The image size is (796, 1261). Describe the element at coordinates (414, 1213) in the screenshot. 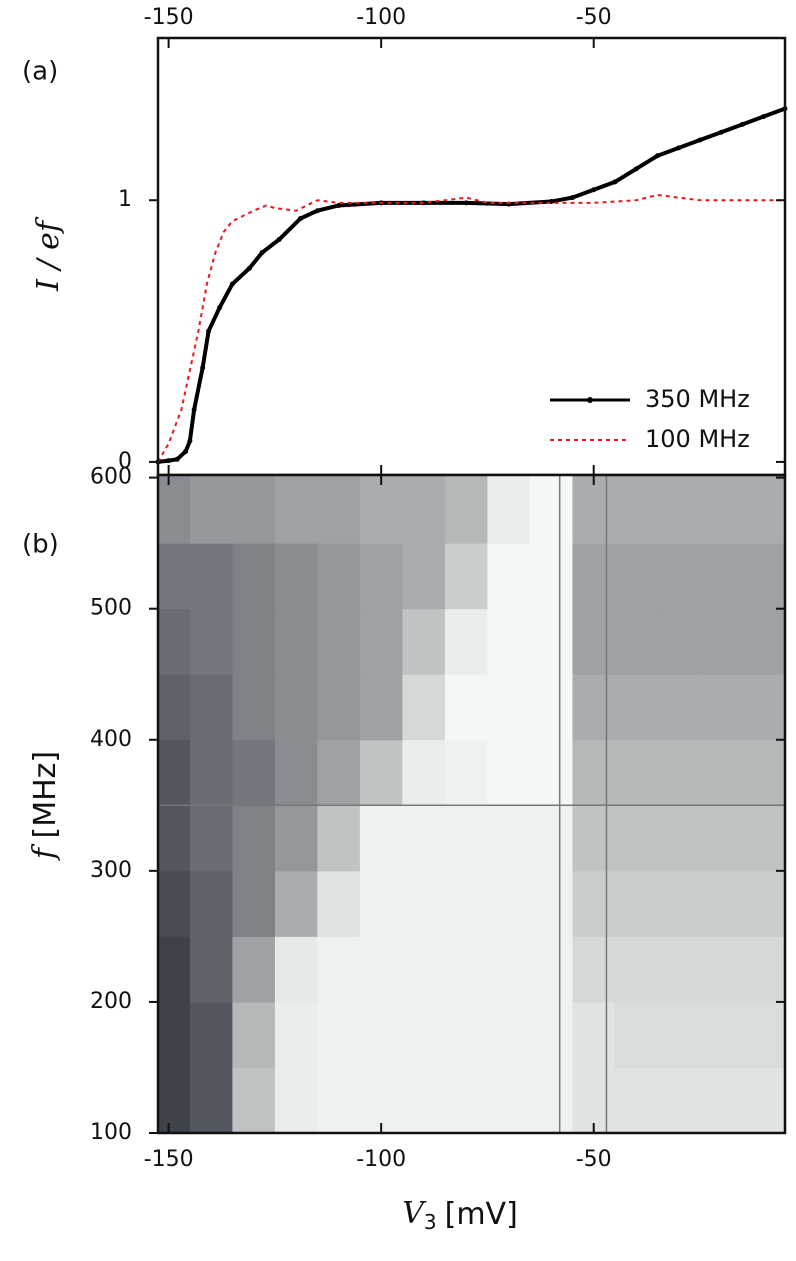

I see `x-axis-symbol: V` at that location.